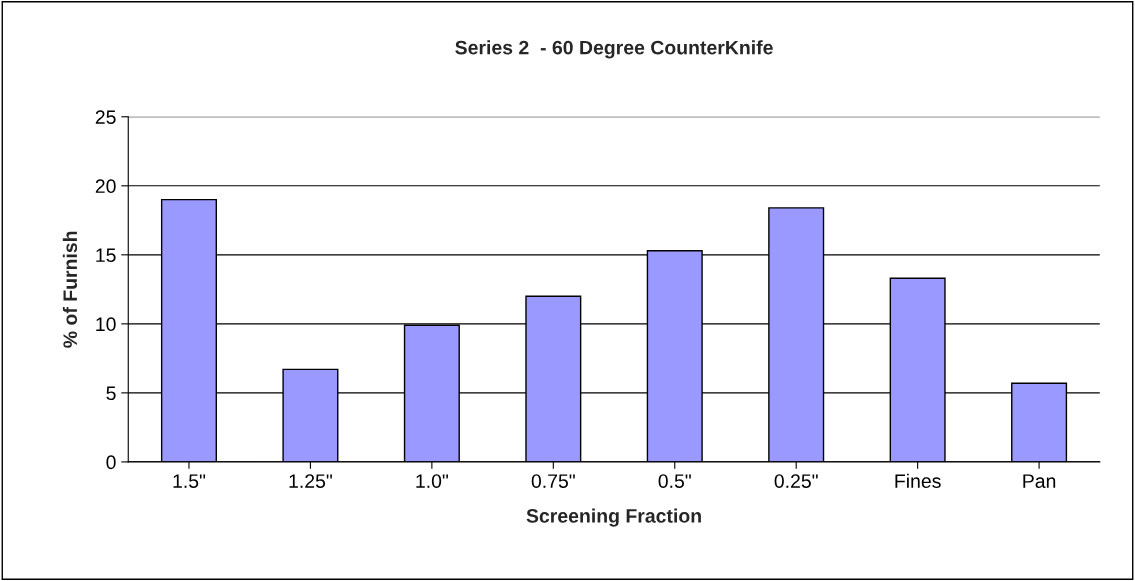 The width and height of the screenshot is (1135, 581). I want to click on y-tick-label: 10, so click(106, 324).